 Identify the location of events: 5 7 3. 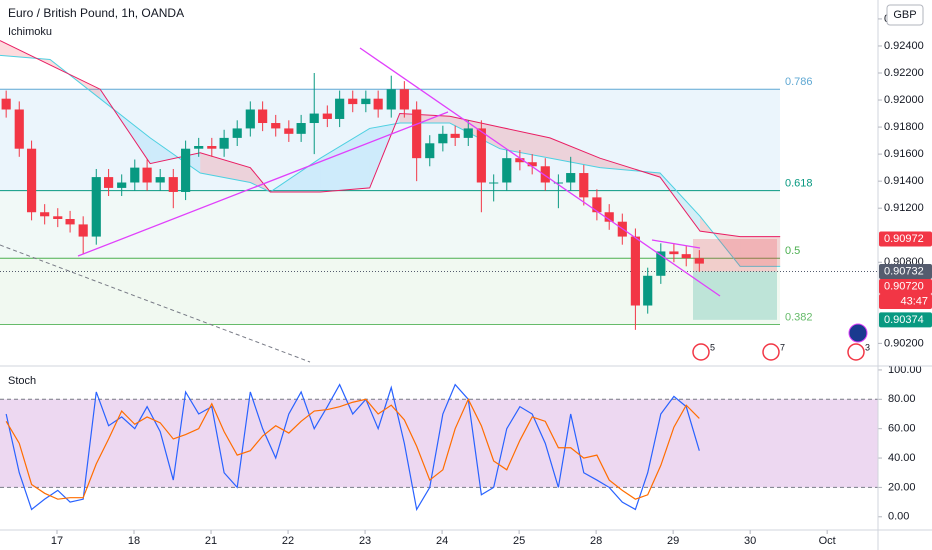
(781, 351).